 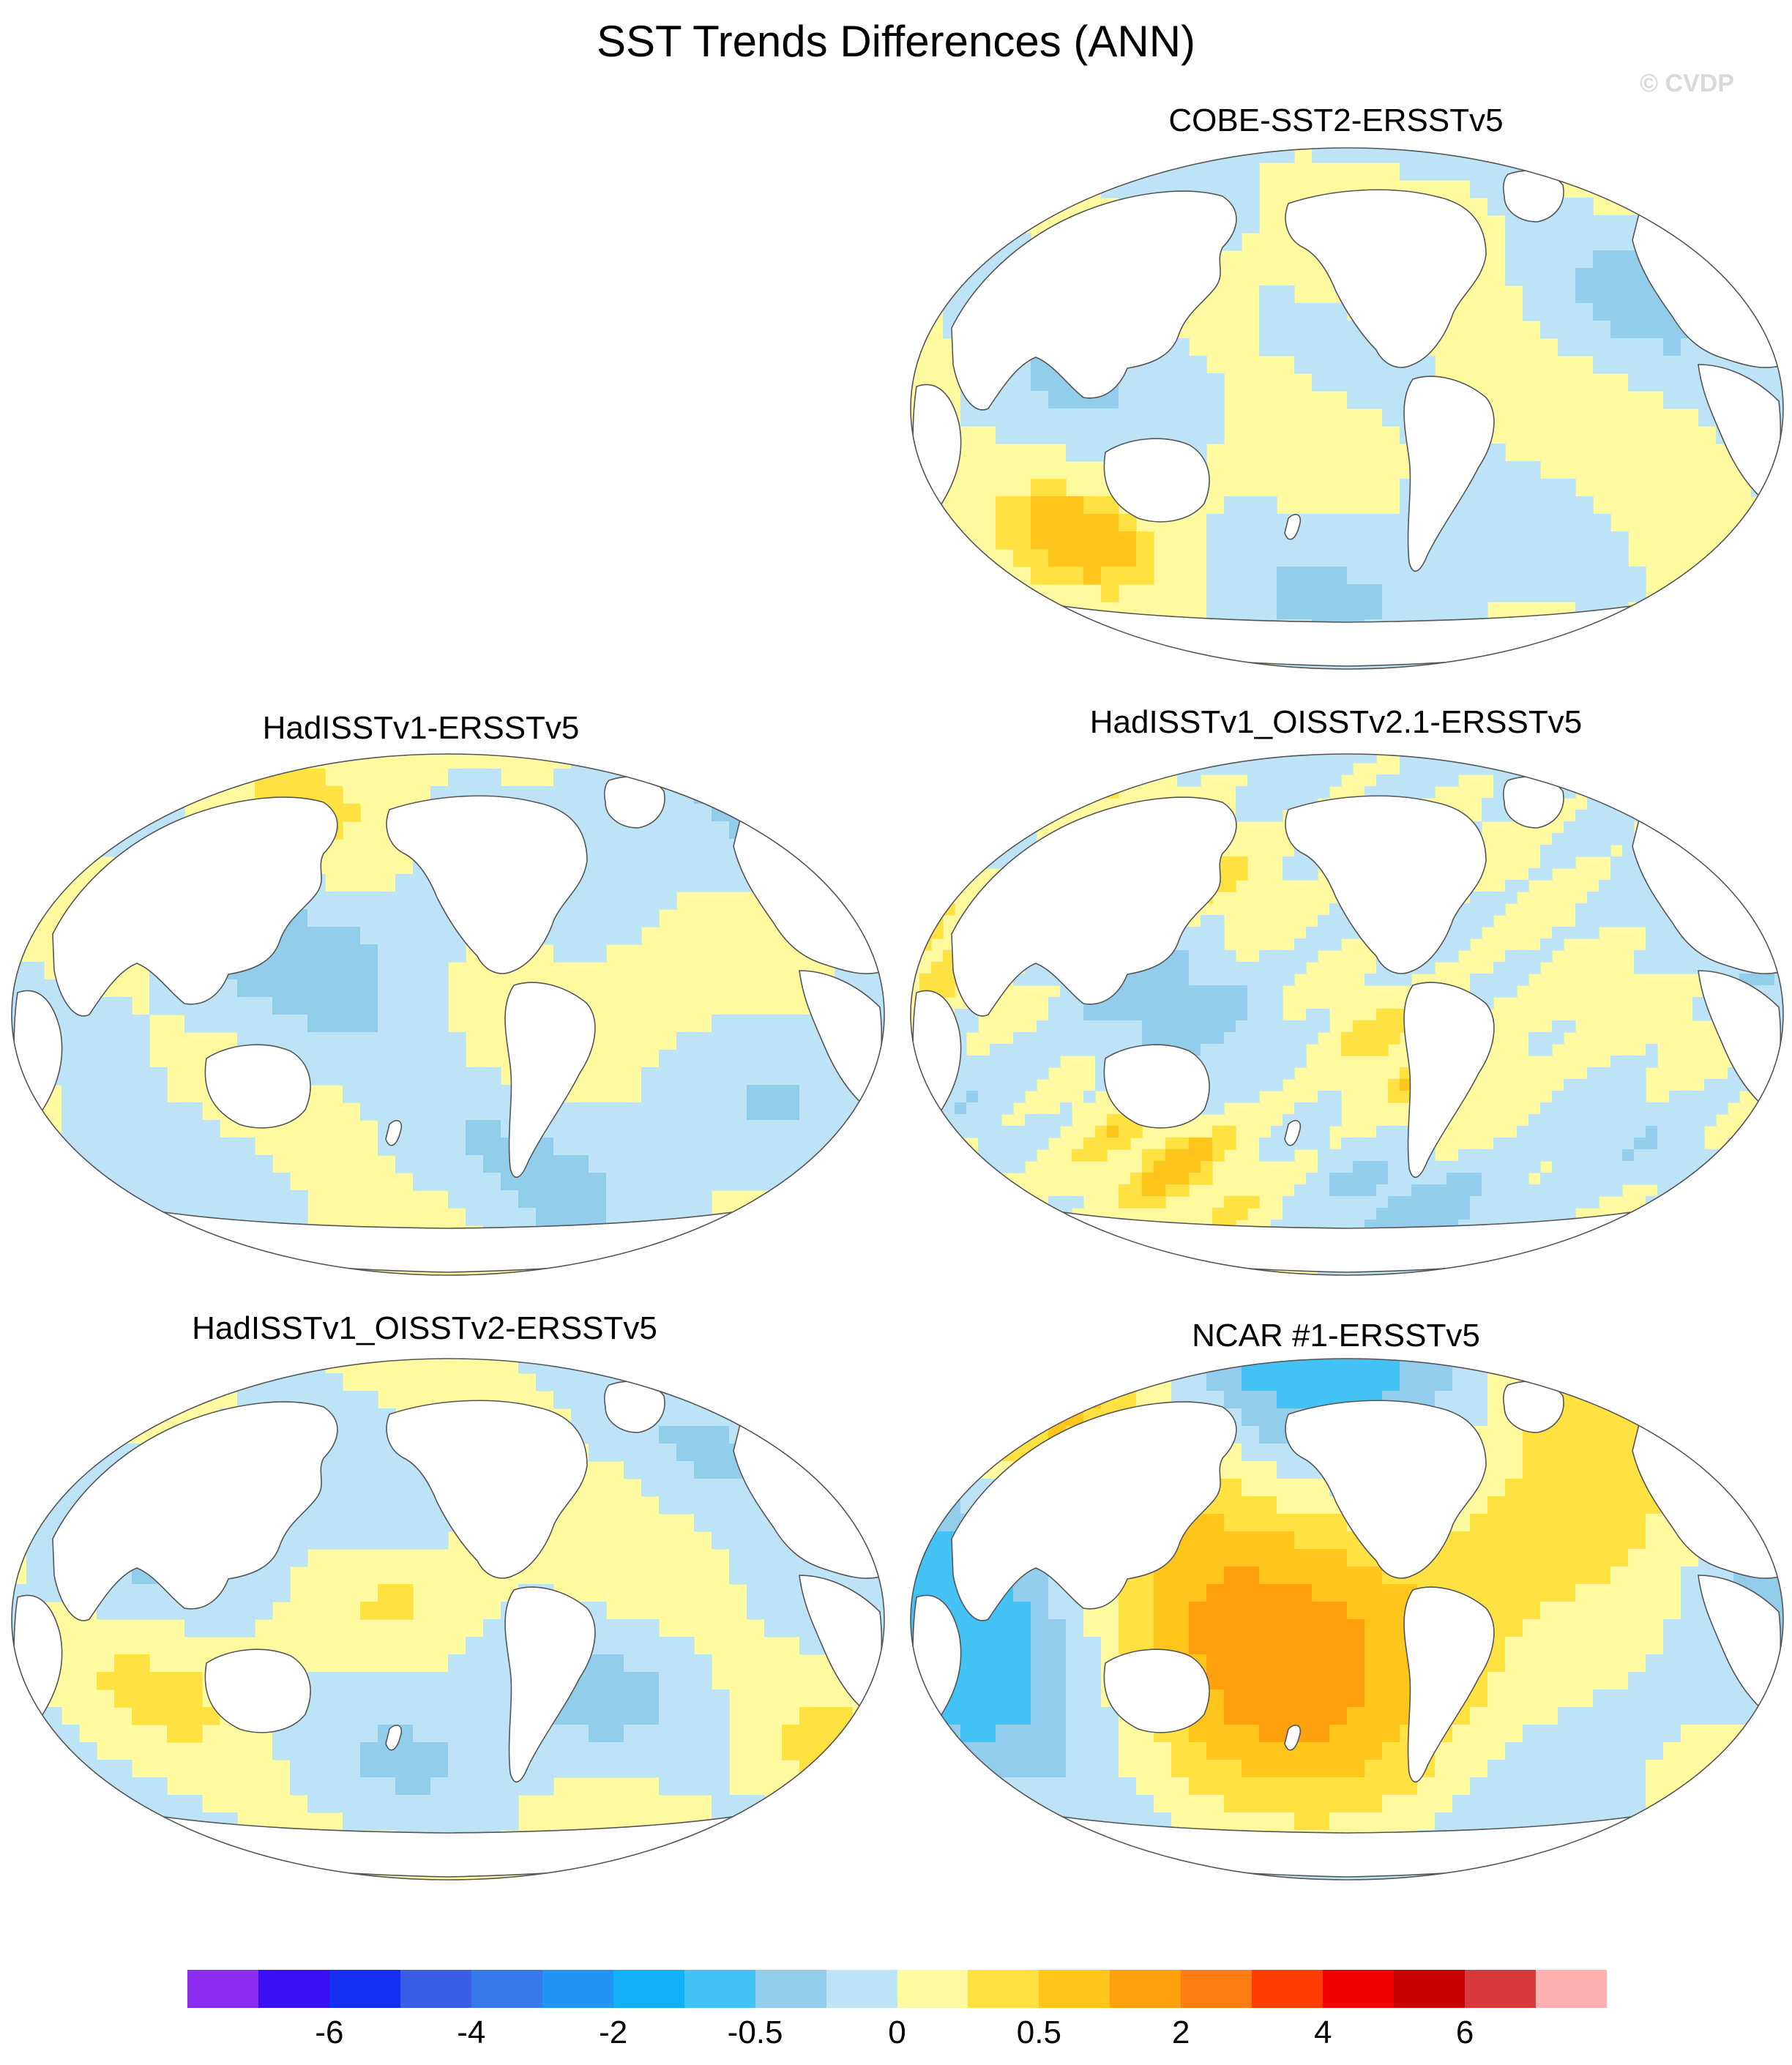 What do you see at coordinates (613, 2032) in the screenshot?
I see `colorbar-tick-label: -2` at bounding box center [613, 2032].